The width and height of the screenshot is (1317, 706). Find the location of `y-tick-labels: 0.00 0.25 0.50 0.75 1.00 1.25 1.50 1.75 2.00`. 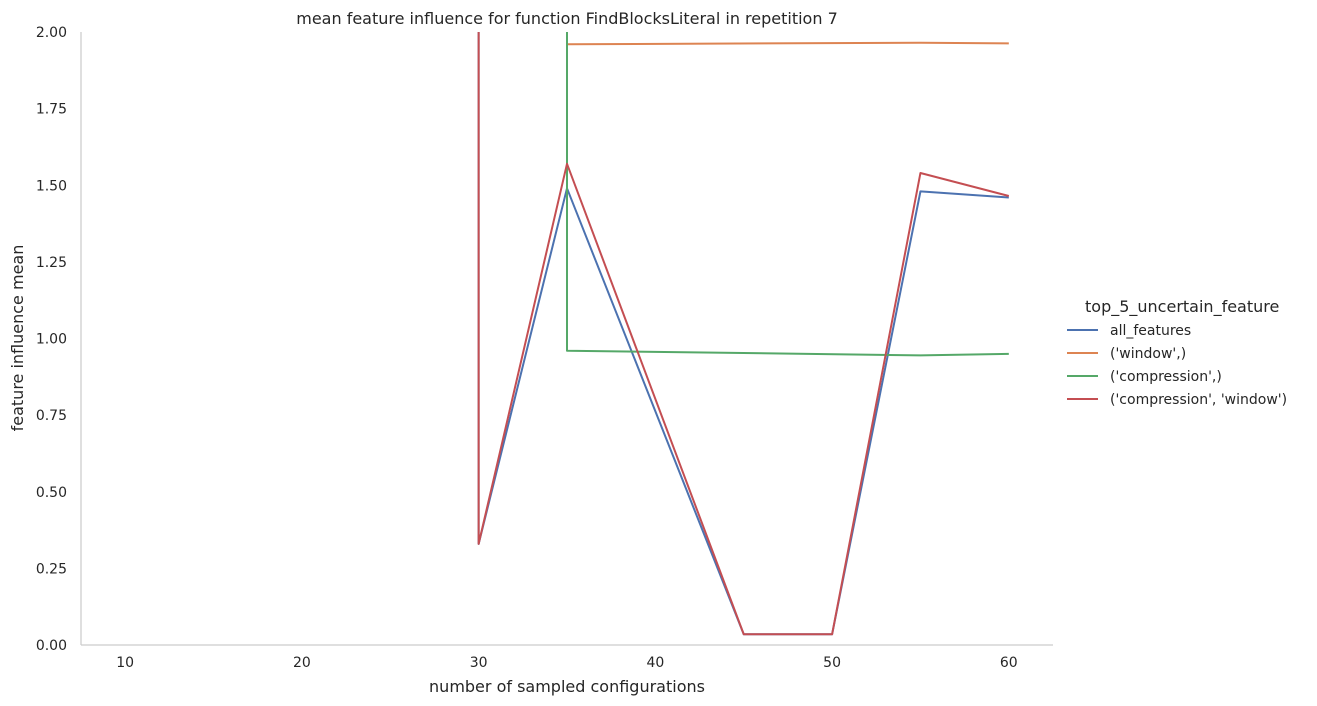

y-tick-labels: 0.00 0.25 0.50 0.75 1.00 1.25 1.50 1.75 2.00 is located at coordinates (51, 339).